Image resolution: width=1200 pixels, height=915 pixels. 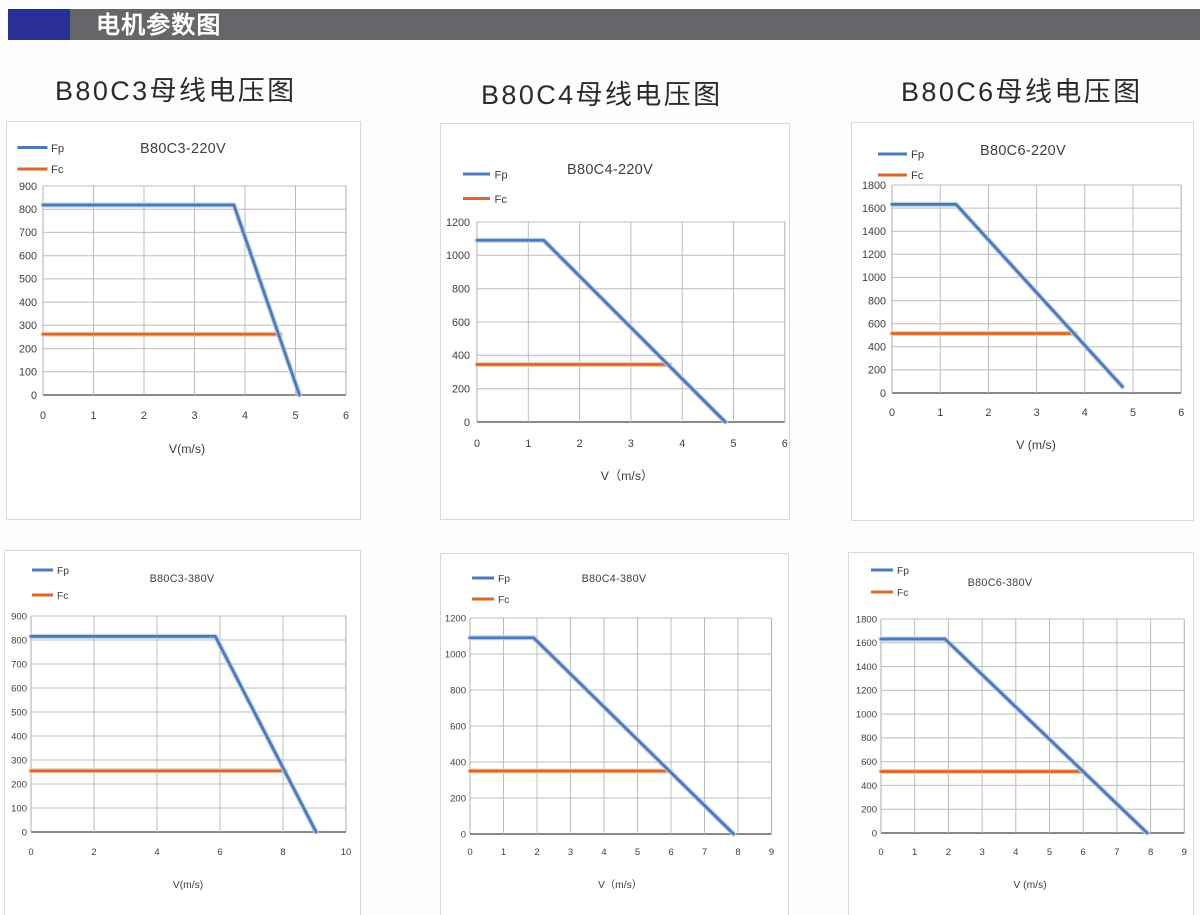 I want to click on svg-text: B80C4母线电压图, so click(x=602, y=95).